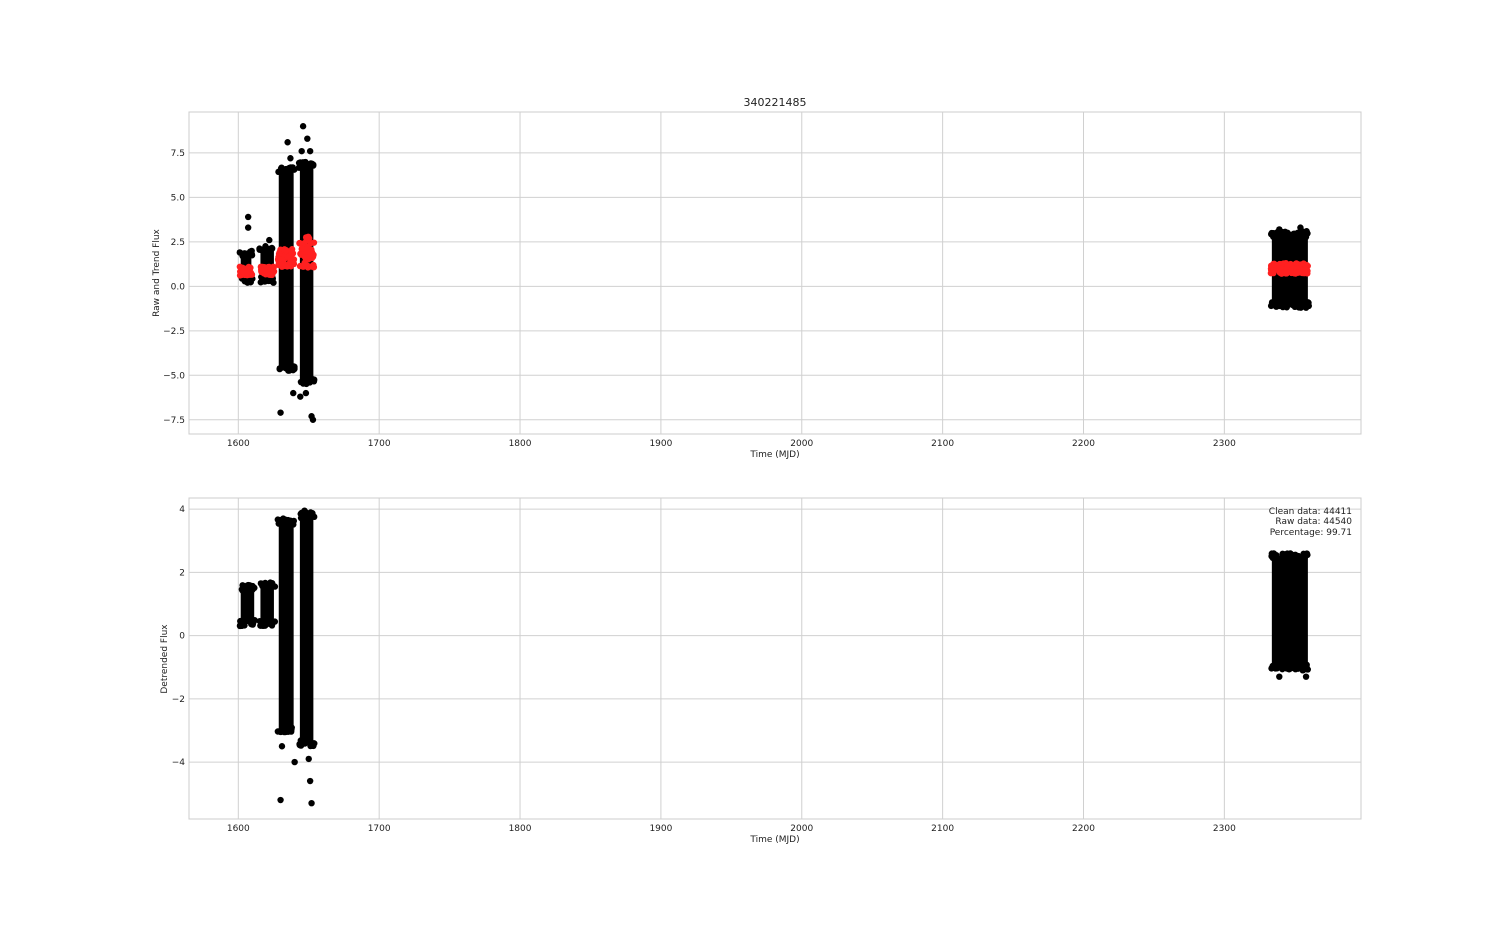 This screenshot has height=936, width=1512. What do you see at coordinates (157, 272) in the screenshot?
I see `top-plot-ylabel: Raw and Trend Flux` at bounding box center [157, 272].